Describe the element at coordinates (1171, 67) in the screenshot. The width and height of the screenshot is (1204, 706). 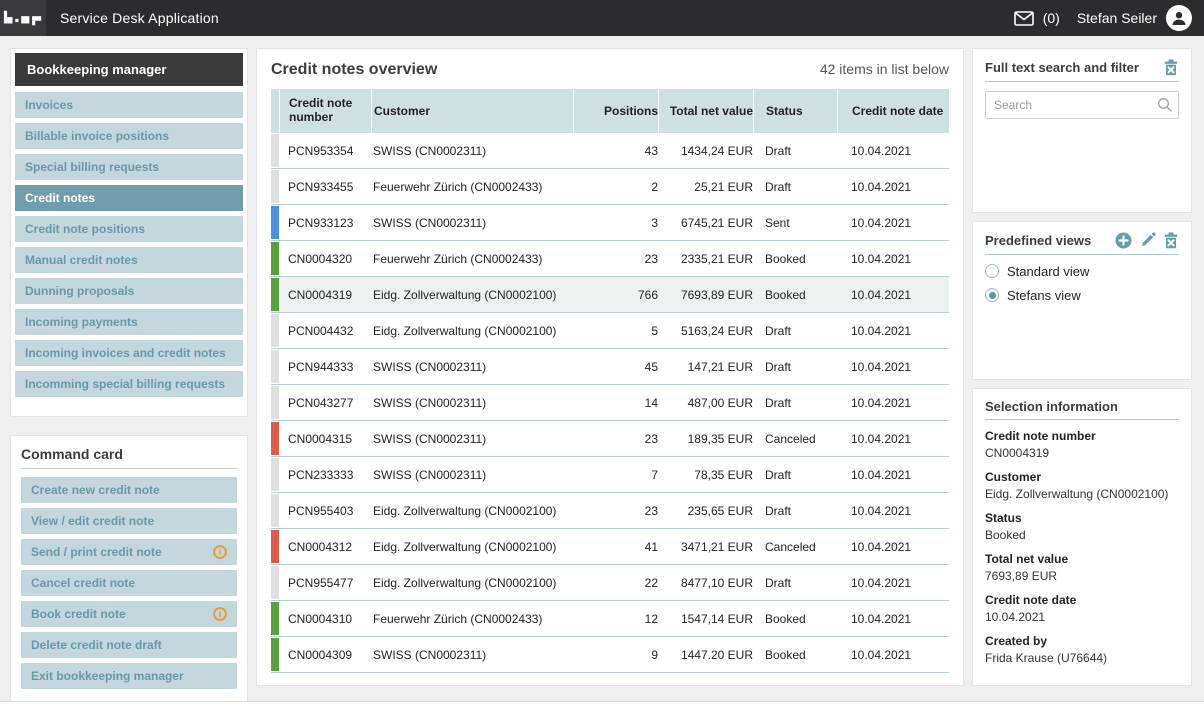
I see `clear-filter-trash-icon` at that location.